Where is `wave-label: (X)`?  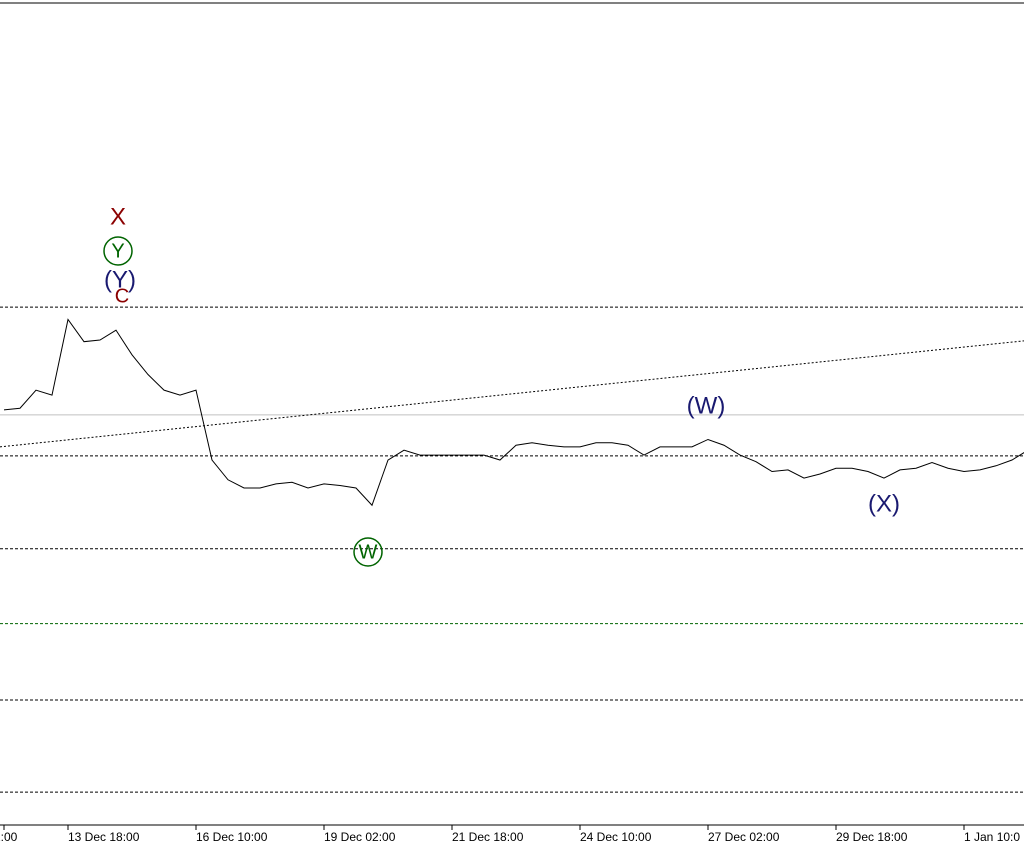
wave-label: (X) is located at coordinates (884, 503).